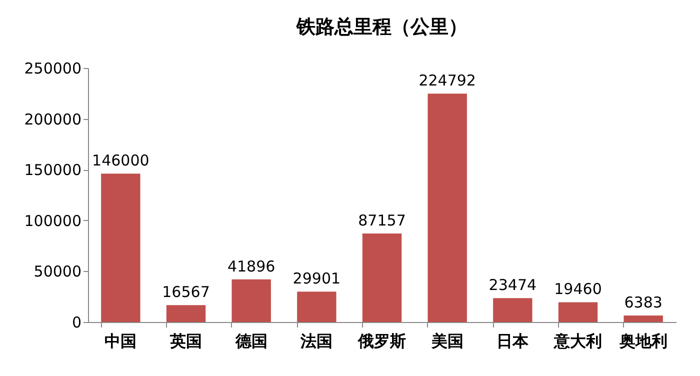 This screenshot has height=376, width=700. Describe the element at coordinates (77, 323) in the screenshot. I see `y-tick-label: 0` at that location.